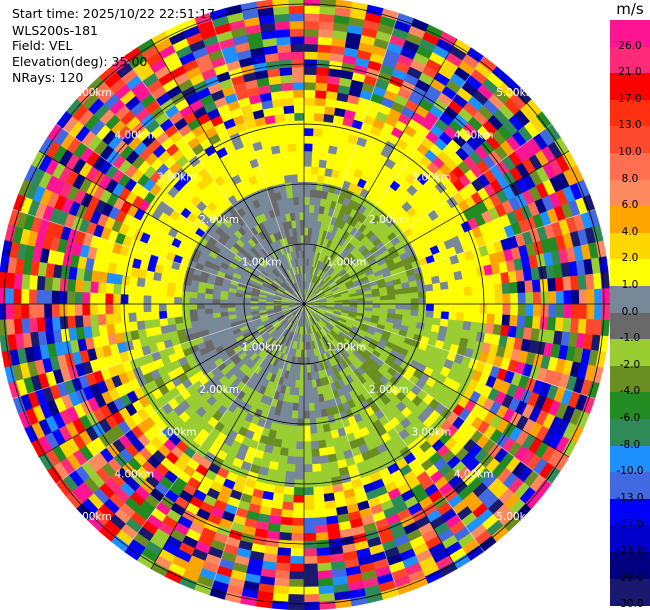 This screenshot has height=610, width=650. Describe the element at coordinates (630, 152) in the screenshot. I see `colorbar-tick-label: 10.0` at that location.